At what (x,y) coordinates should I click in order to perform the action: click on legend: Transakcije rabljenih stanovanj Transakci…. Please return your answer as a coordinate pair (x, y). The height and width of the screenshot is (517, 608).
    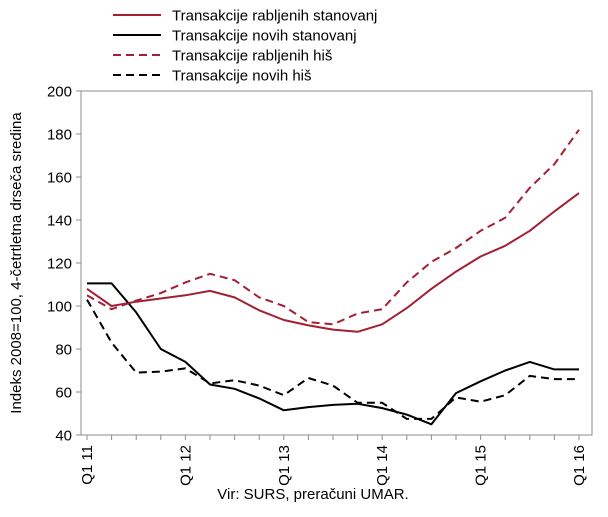
    Looking at the image, I should click on (245, 46).